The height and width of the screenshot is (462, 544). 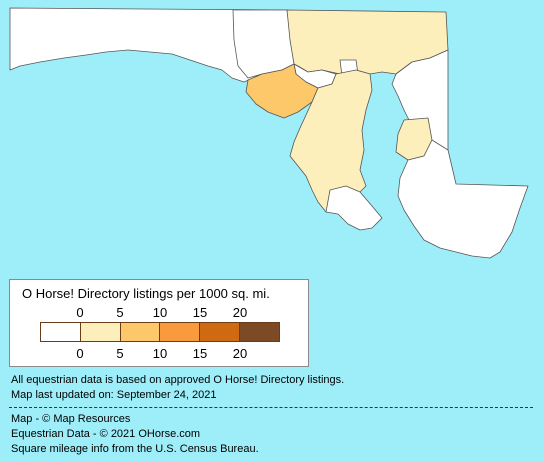 I want to click on legend-bottom-tick: 10, so click(x=160, y=353).